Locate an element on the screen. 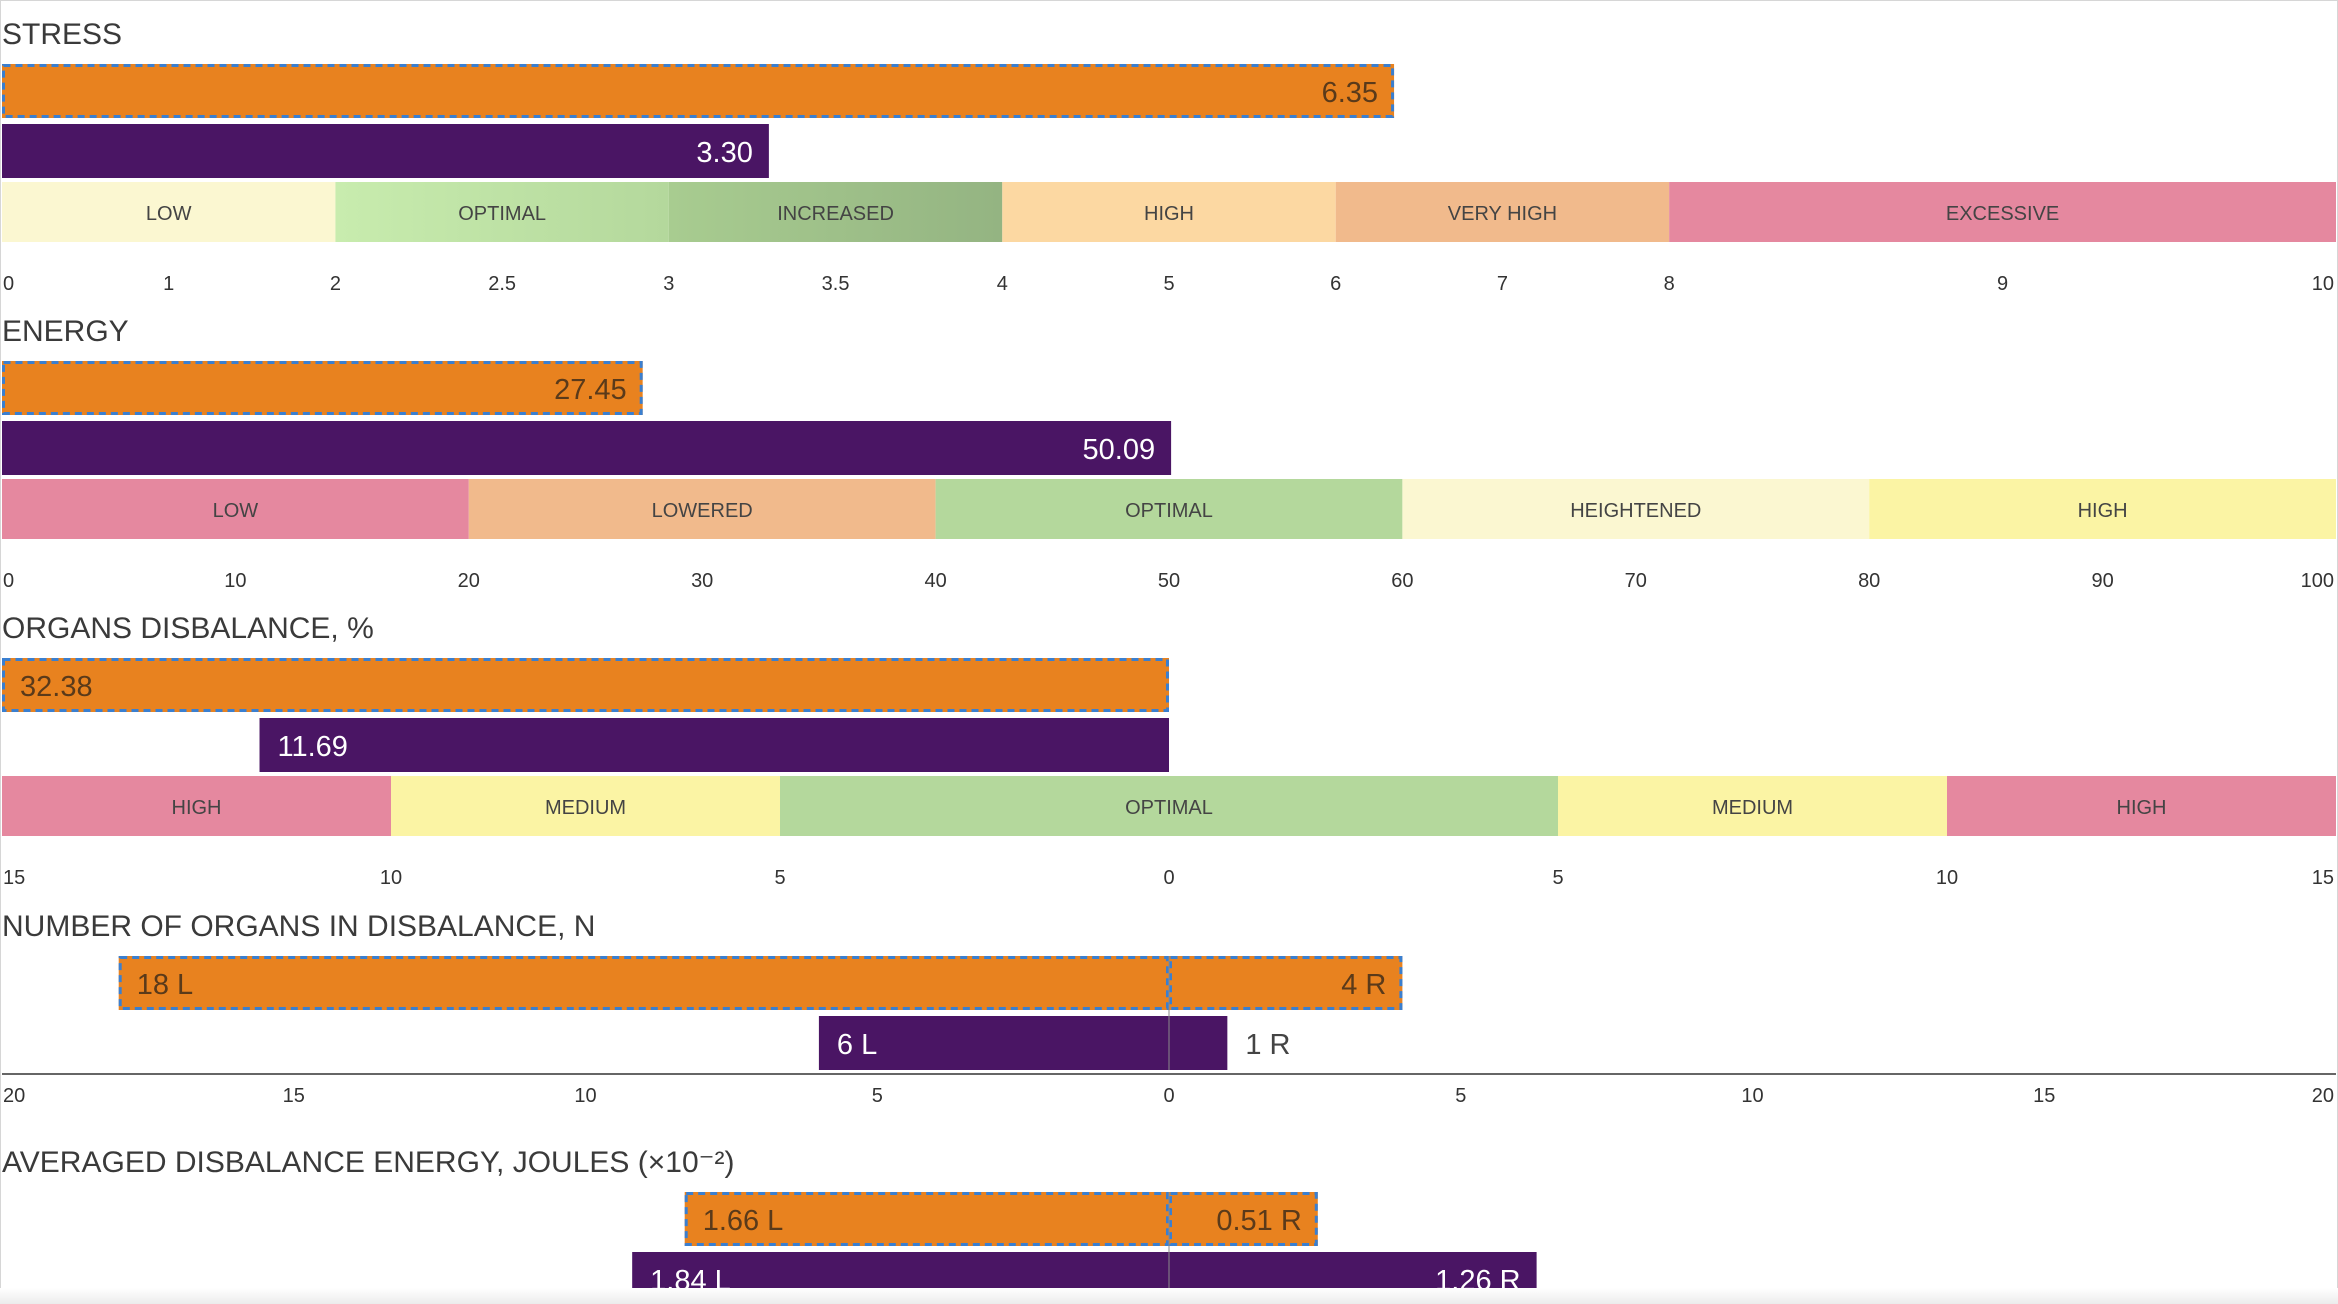  organs_count-title: NUMBER OF ORGANS IN DISBALANCE, N is located at coordinates (298, 926).